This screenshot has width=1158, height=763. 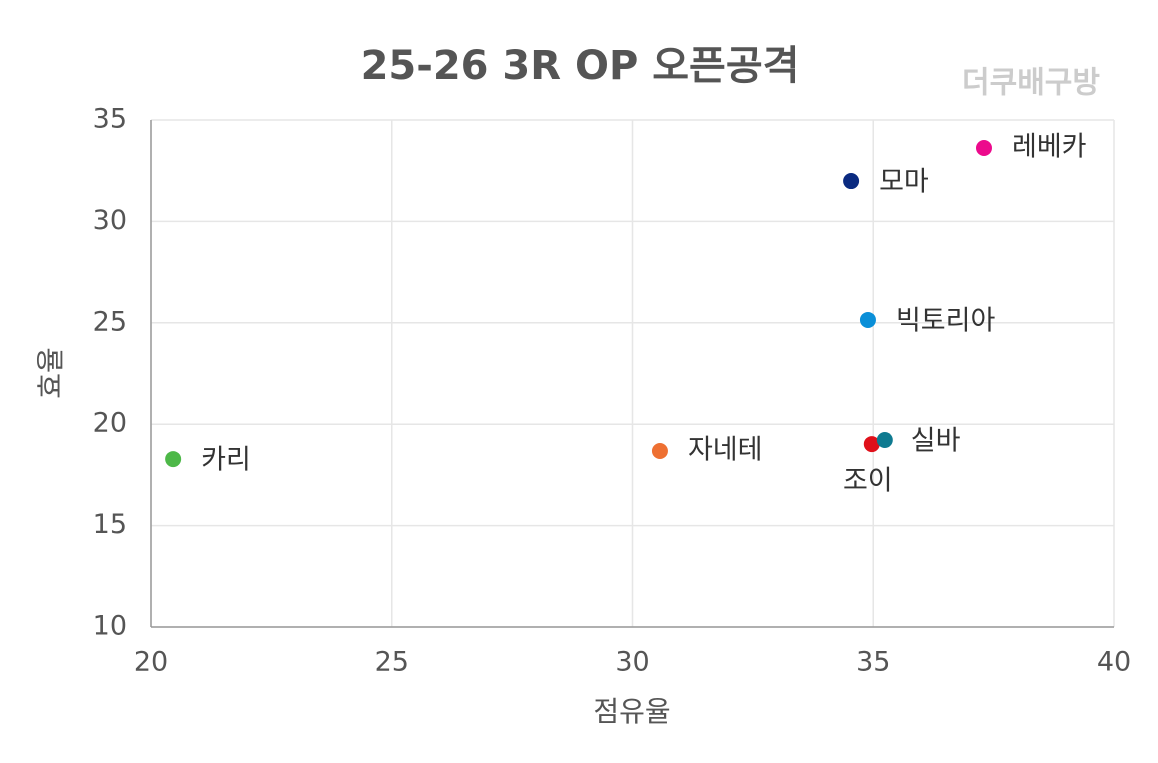 I want to click on y-tick-label: 10, so click(x=110, y=626).